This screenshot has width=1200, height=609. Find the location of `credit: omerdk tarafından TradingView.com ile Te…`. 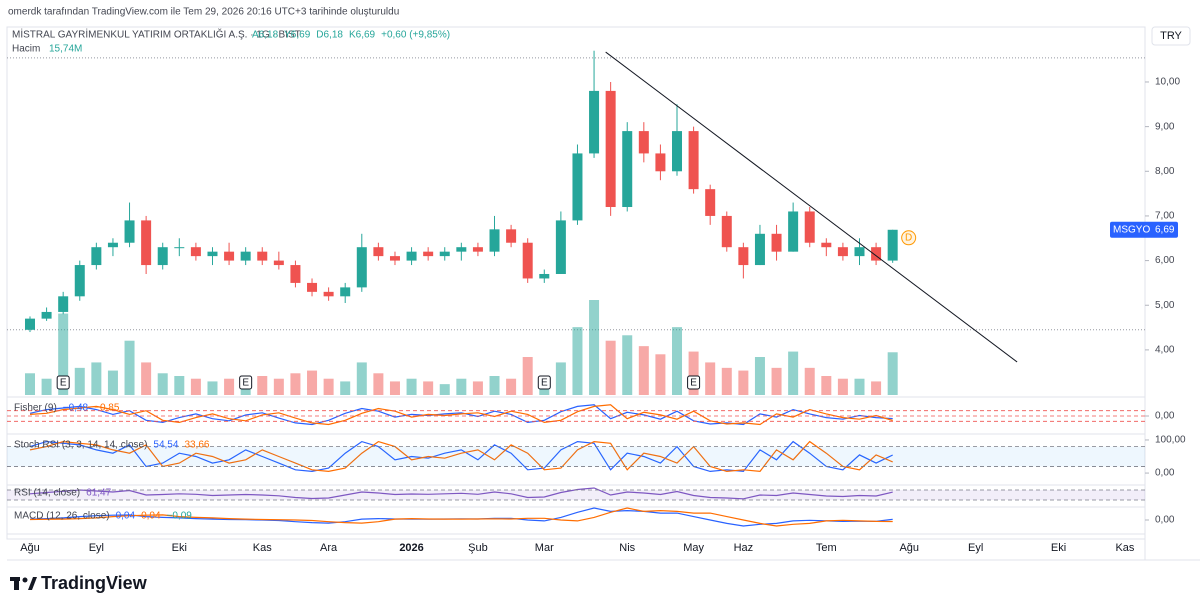

credit: omerdk tarafından TradingView.com ile Te… is located at coordinates (203, 12).